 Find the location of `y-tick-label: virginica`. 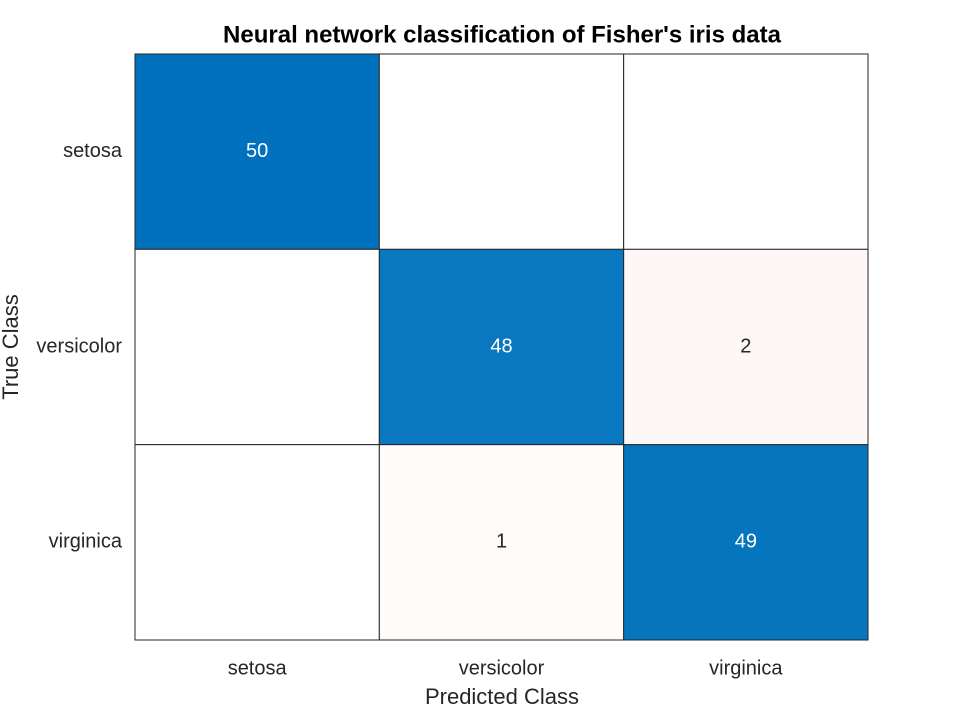

y-tick-label: virginica is located at coordinates (86, 542).